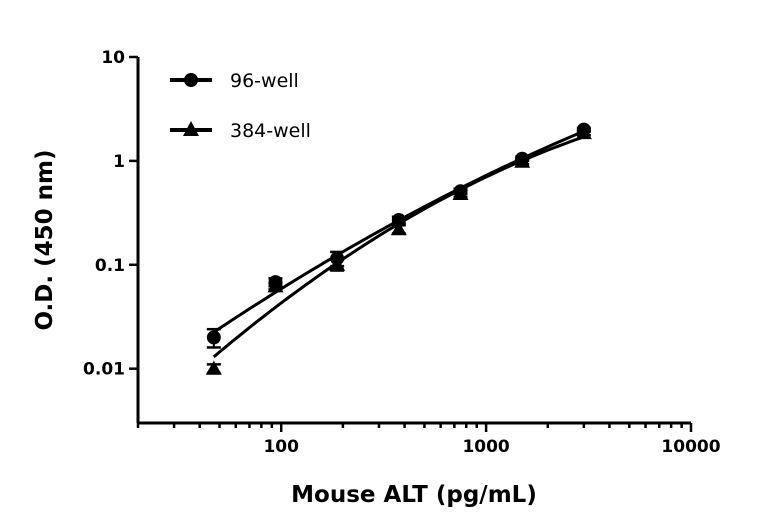 The width and height of the screenshot is (768, 532). I want to click on legend-marker-circle, so click(191, 80).